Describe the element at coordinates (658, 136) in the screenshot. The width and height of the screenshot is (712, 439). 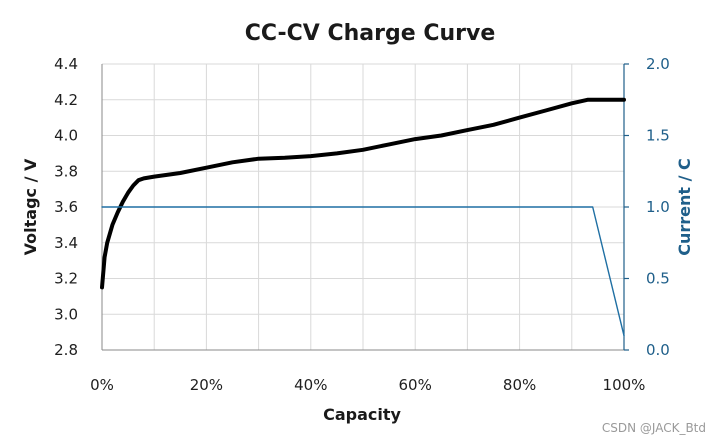
I see `y2-tick-label: 1.5` at that location.